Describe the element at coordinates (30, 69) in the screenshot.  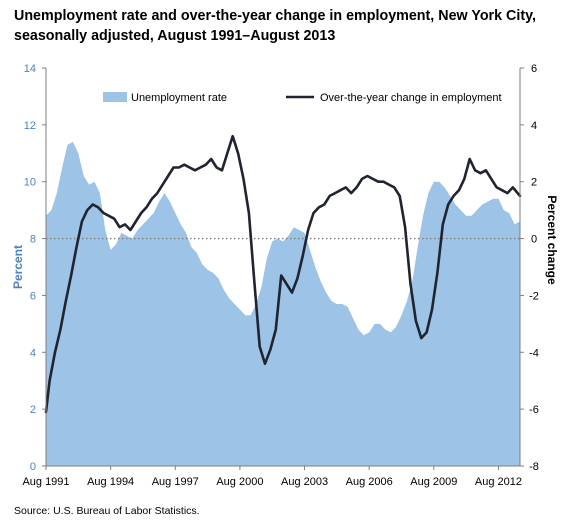
I see `left-axis-tick-label: 14` at that location.